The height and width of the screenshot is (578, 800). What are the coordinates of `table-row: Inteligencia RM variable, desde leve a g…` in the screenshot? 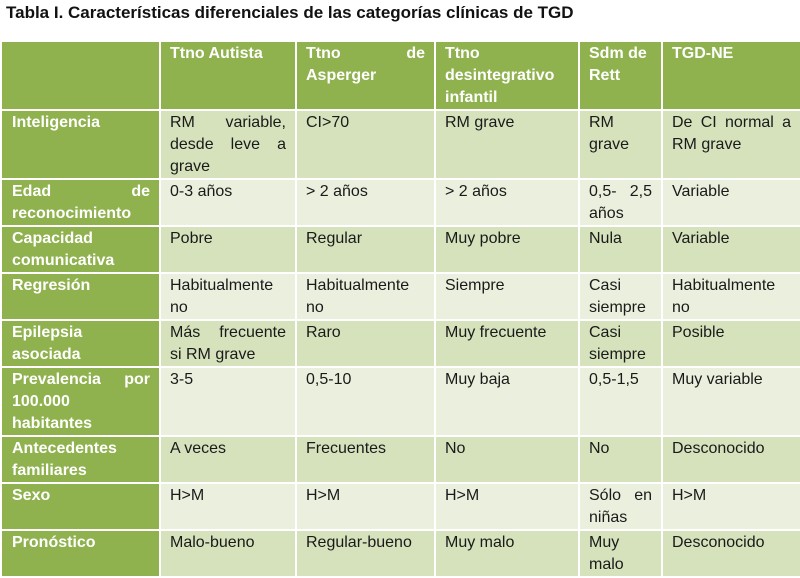 It's located at (400, 144).